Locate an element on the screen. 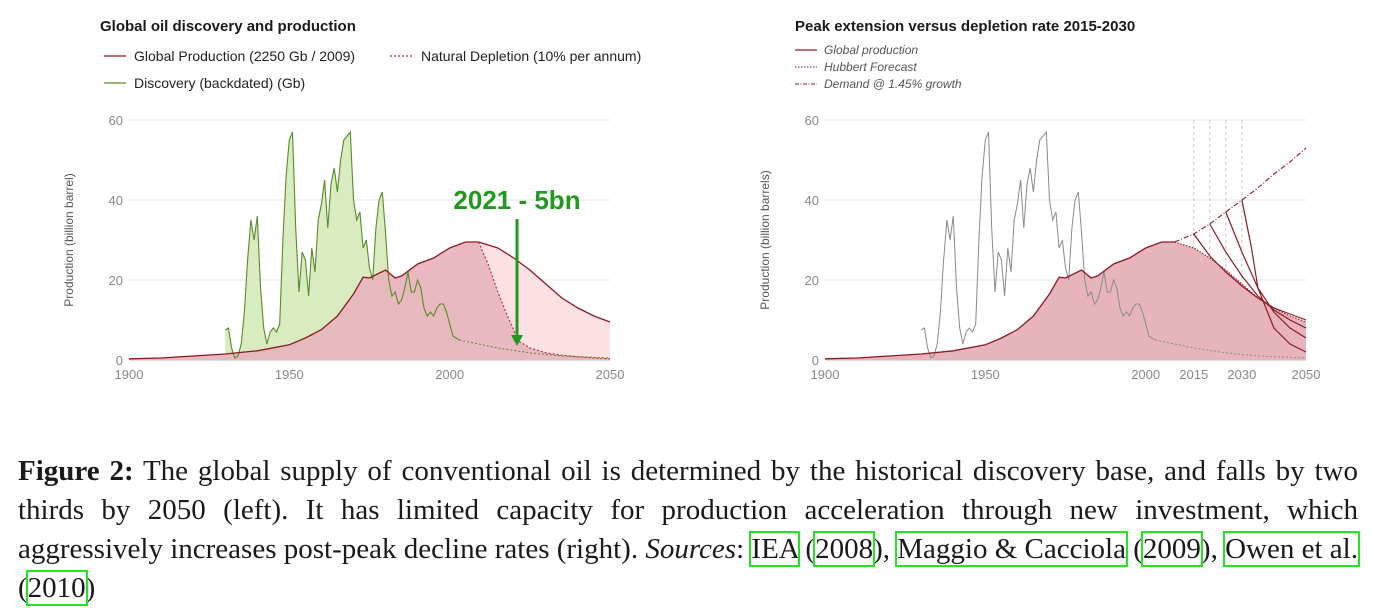 Image resolution: width=1374 pixels, height=608 pixels. right-production-line is located at coordinates (999, 300).